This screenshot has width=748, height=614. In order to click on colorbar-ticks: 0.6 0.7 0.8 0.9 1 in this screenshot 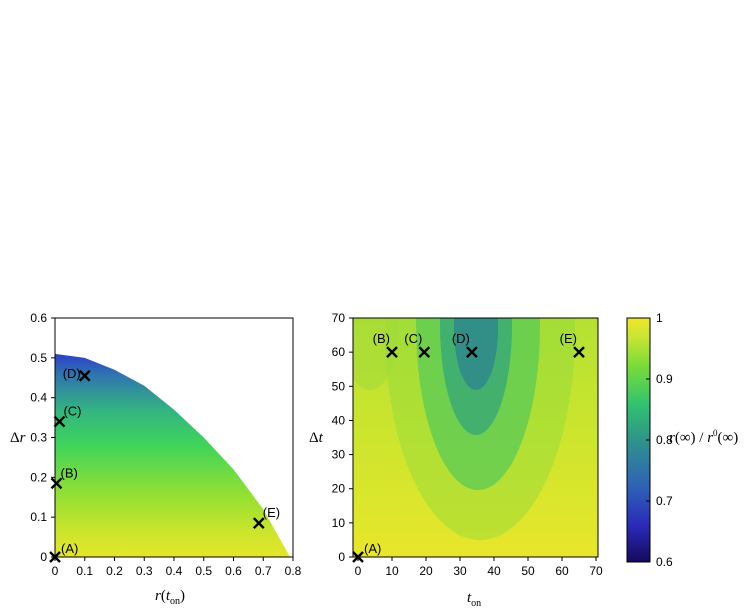, I will do `click(659, 440)`.